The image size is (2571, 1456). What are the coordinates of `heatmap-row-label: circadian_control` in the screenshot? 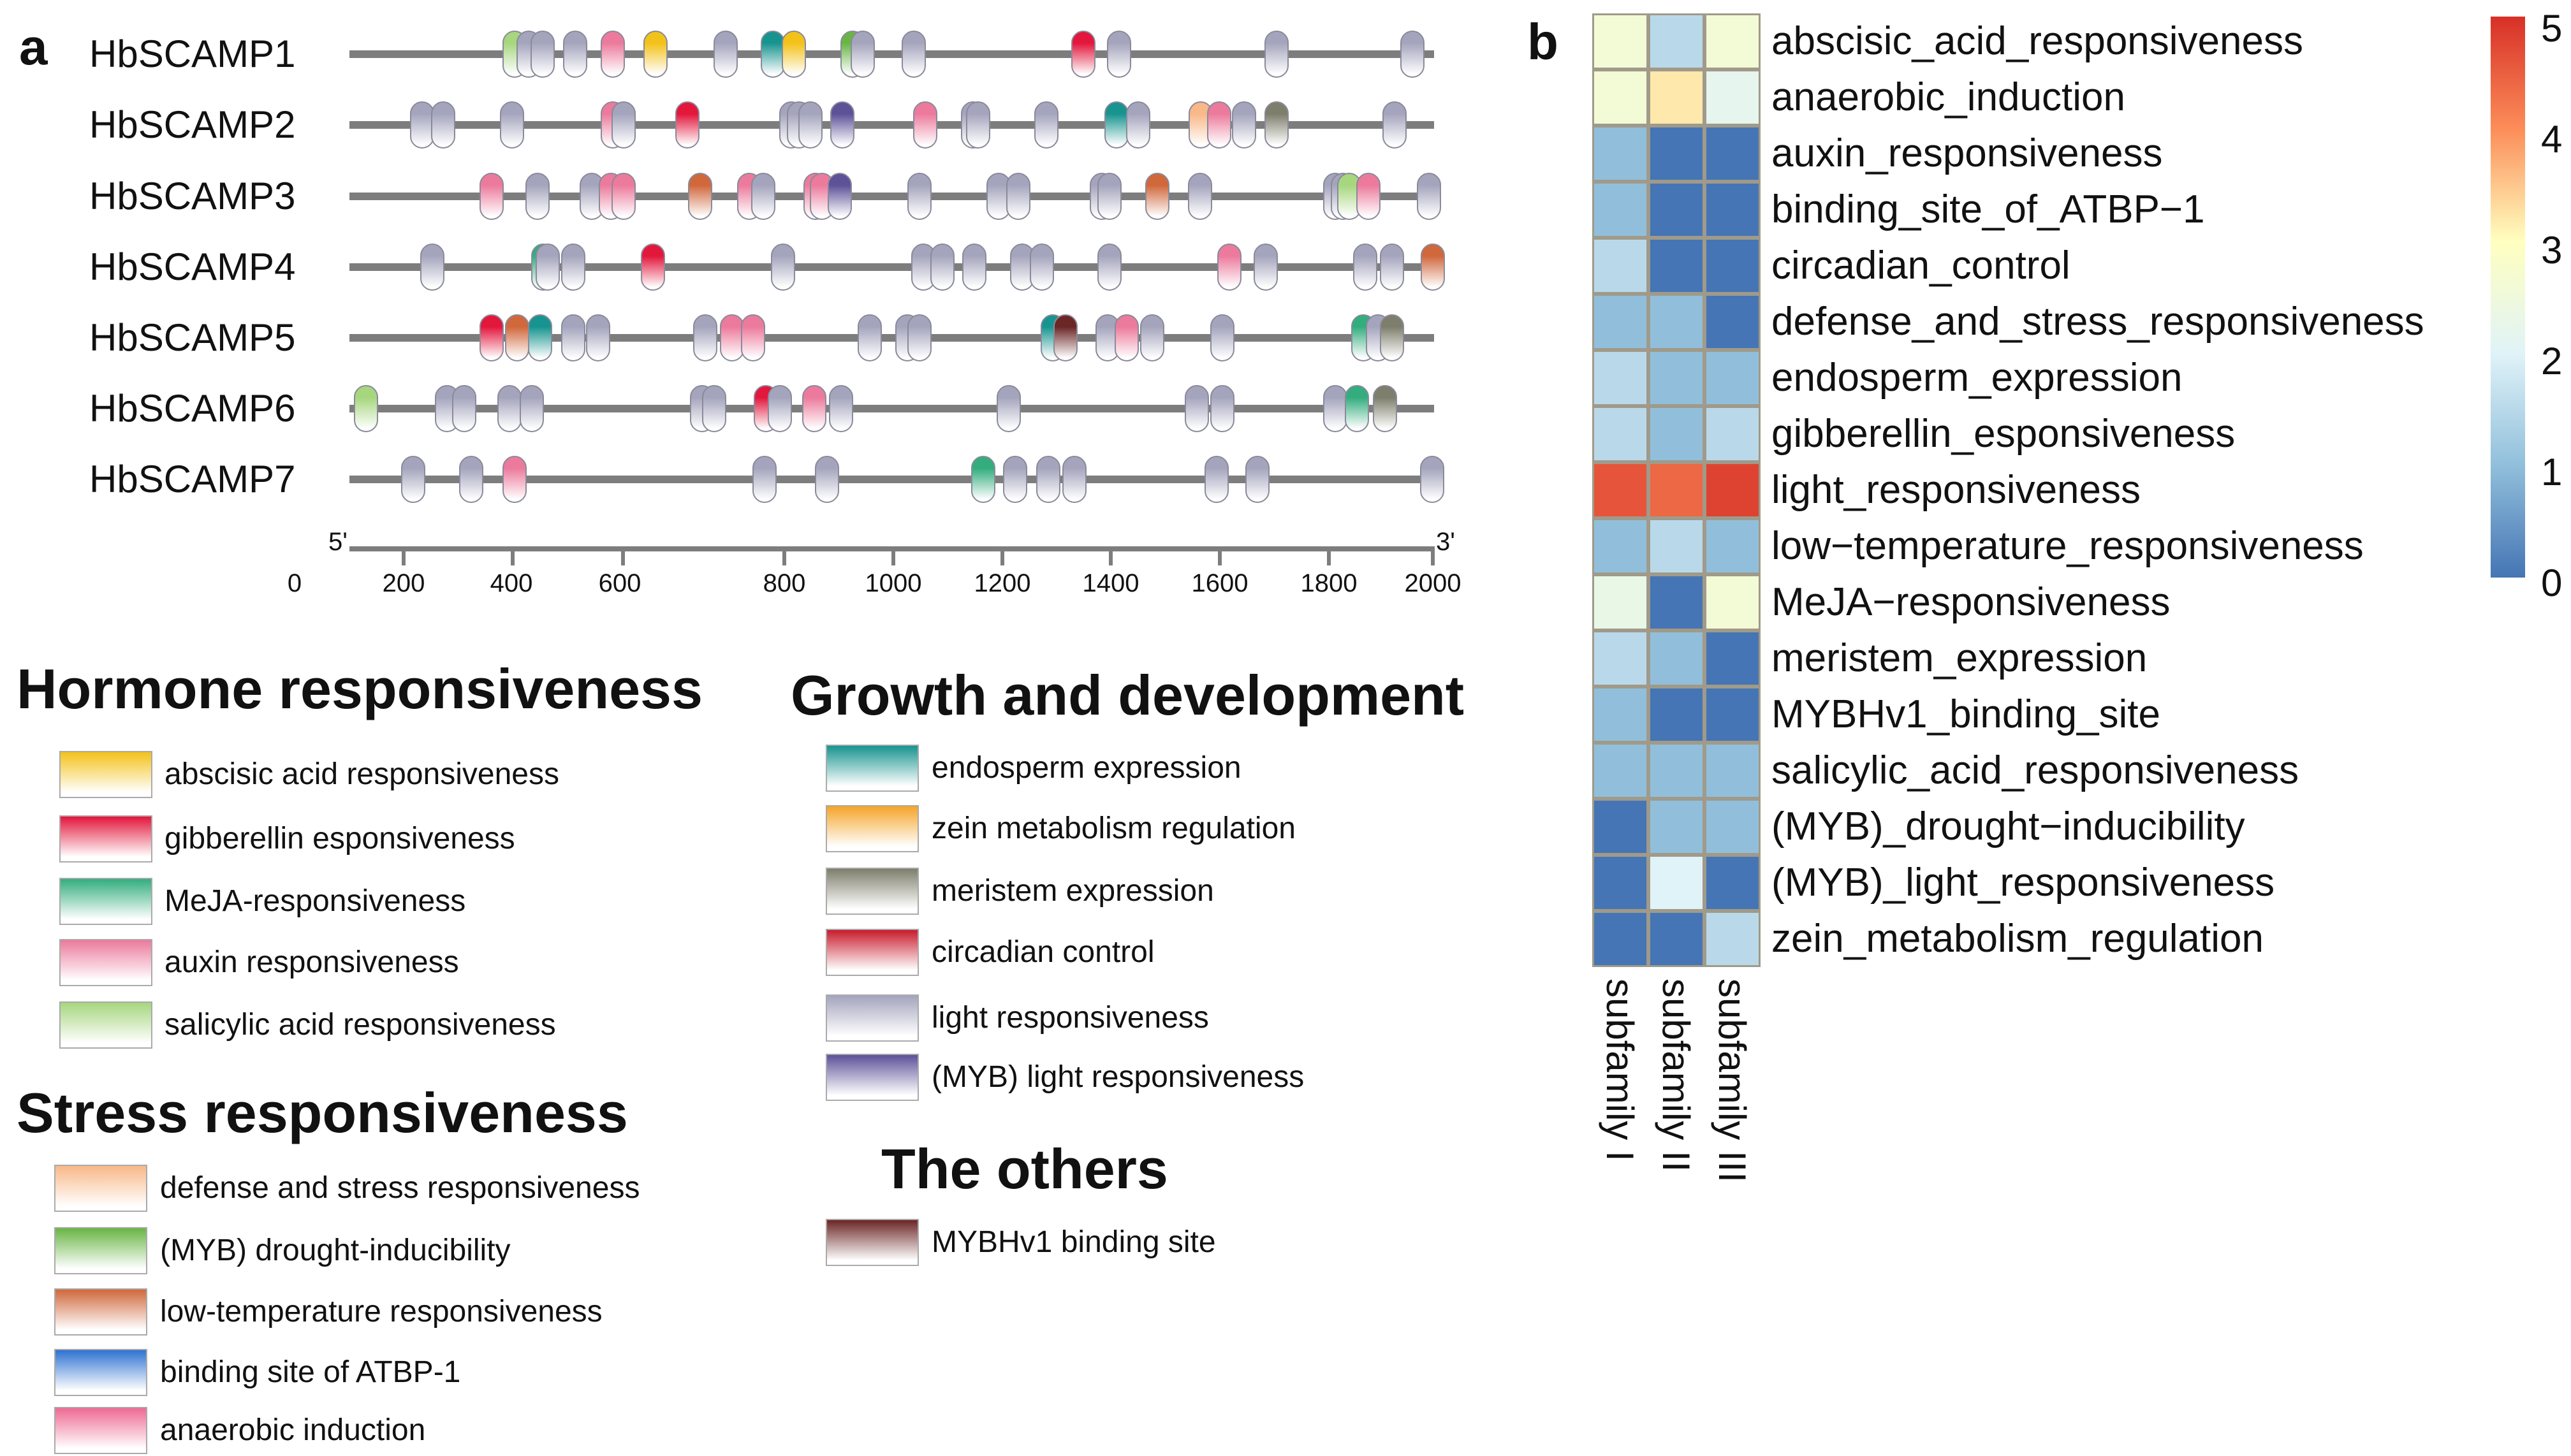 It's located at (1920, 266).